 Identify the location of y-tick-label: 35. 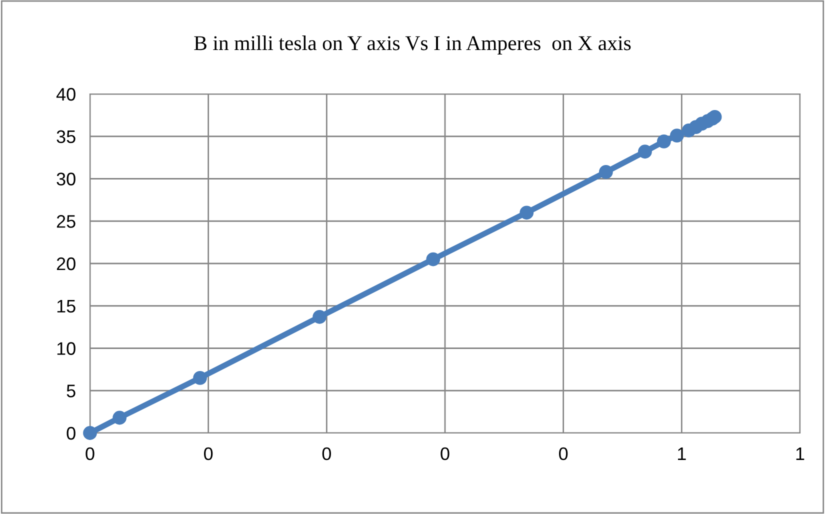
(66, 137).